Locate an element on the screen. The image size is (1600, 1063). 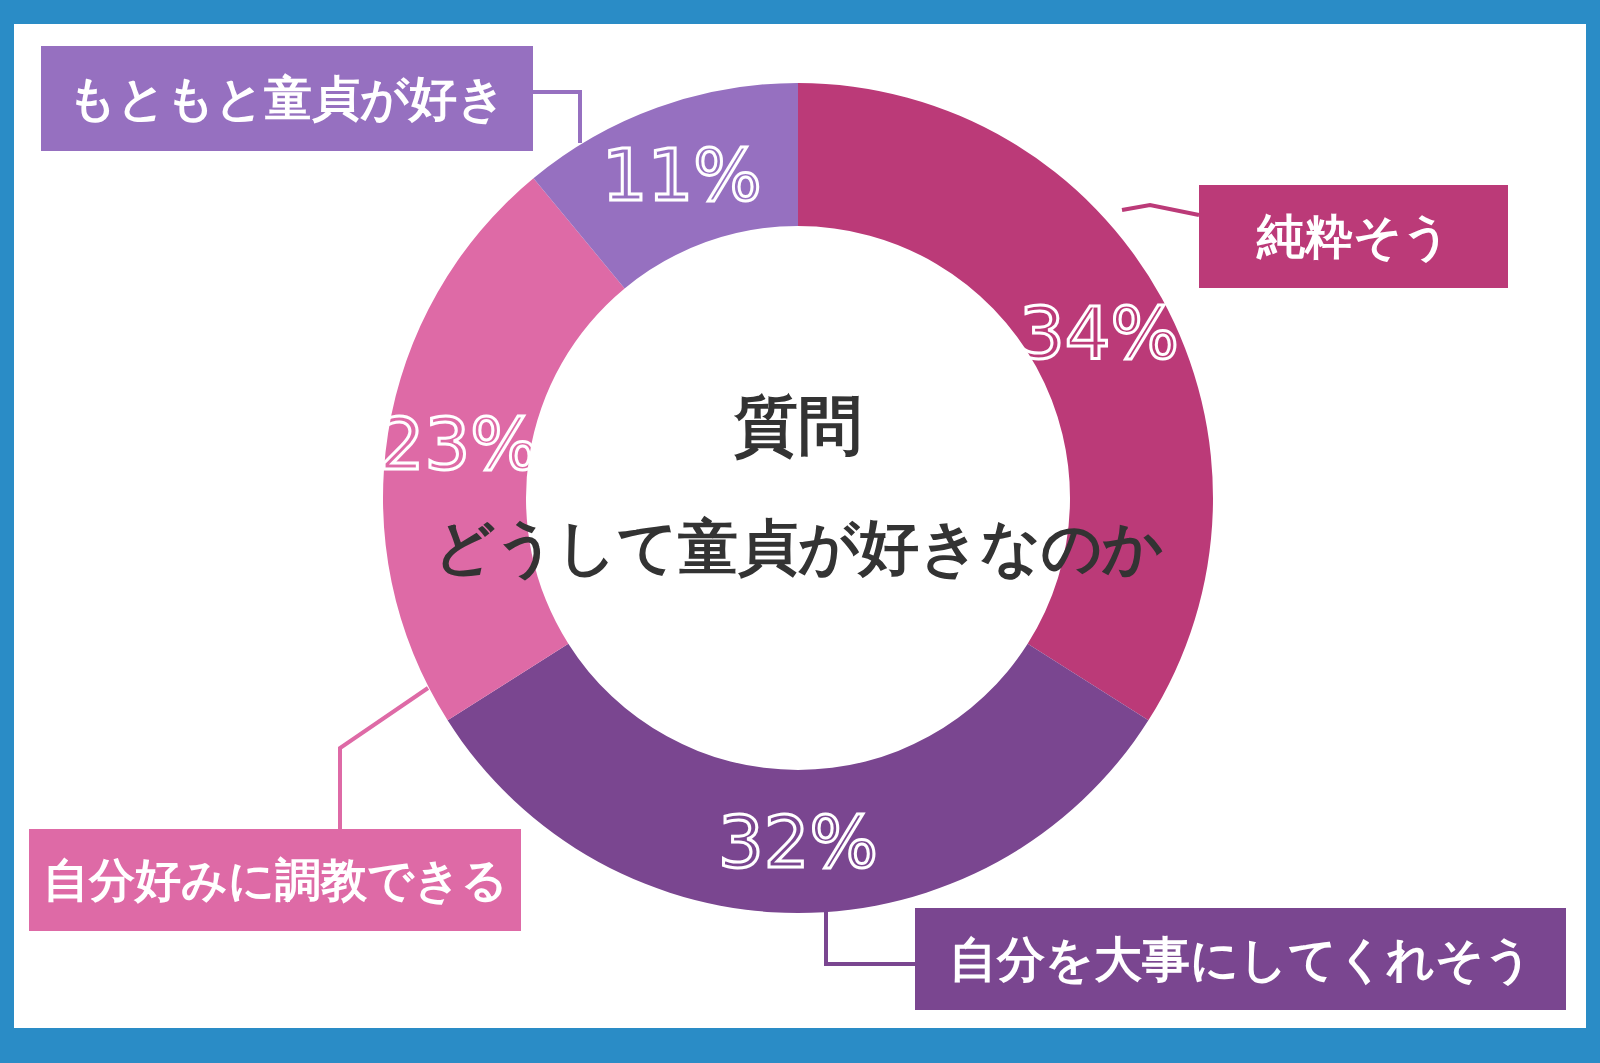
slice-label: 自分を大事にしてくれそう is located at coordinates (1240, 958).